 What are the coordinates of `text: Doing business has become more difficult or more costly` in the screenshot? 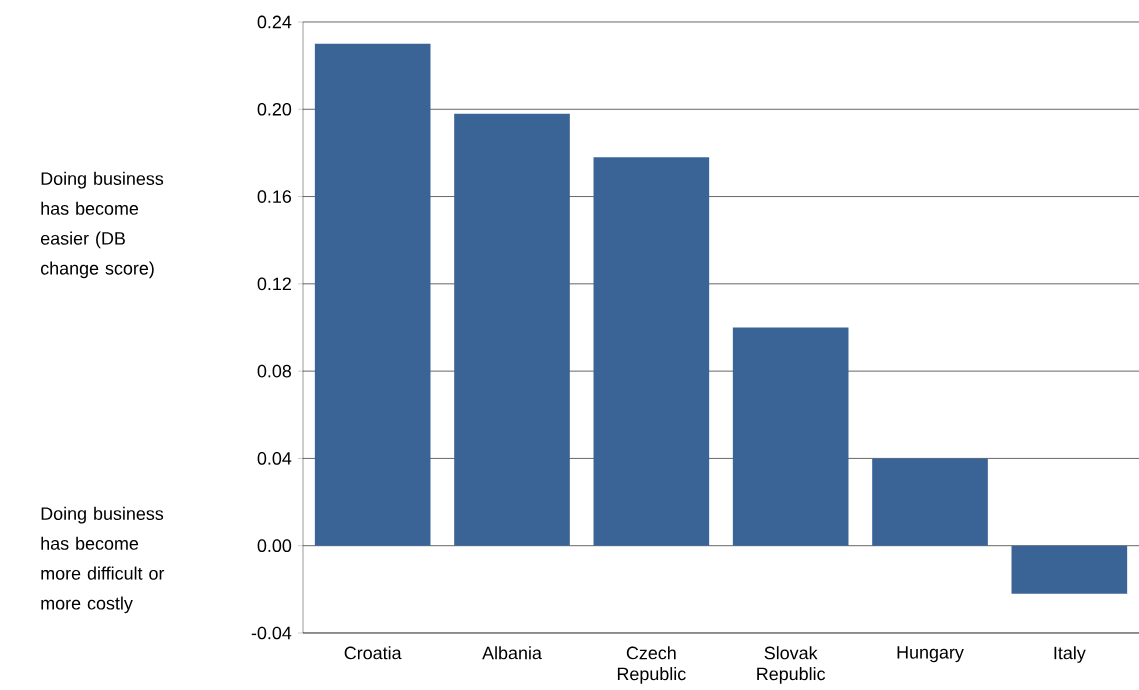 It's located at (103, 560).